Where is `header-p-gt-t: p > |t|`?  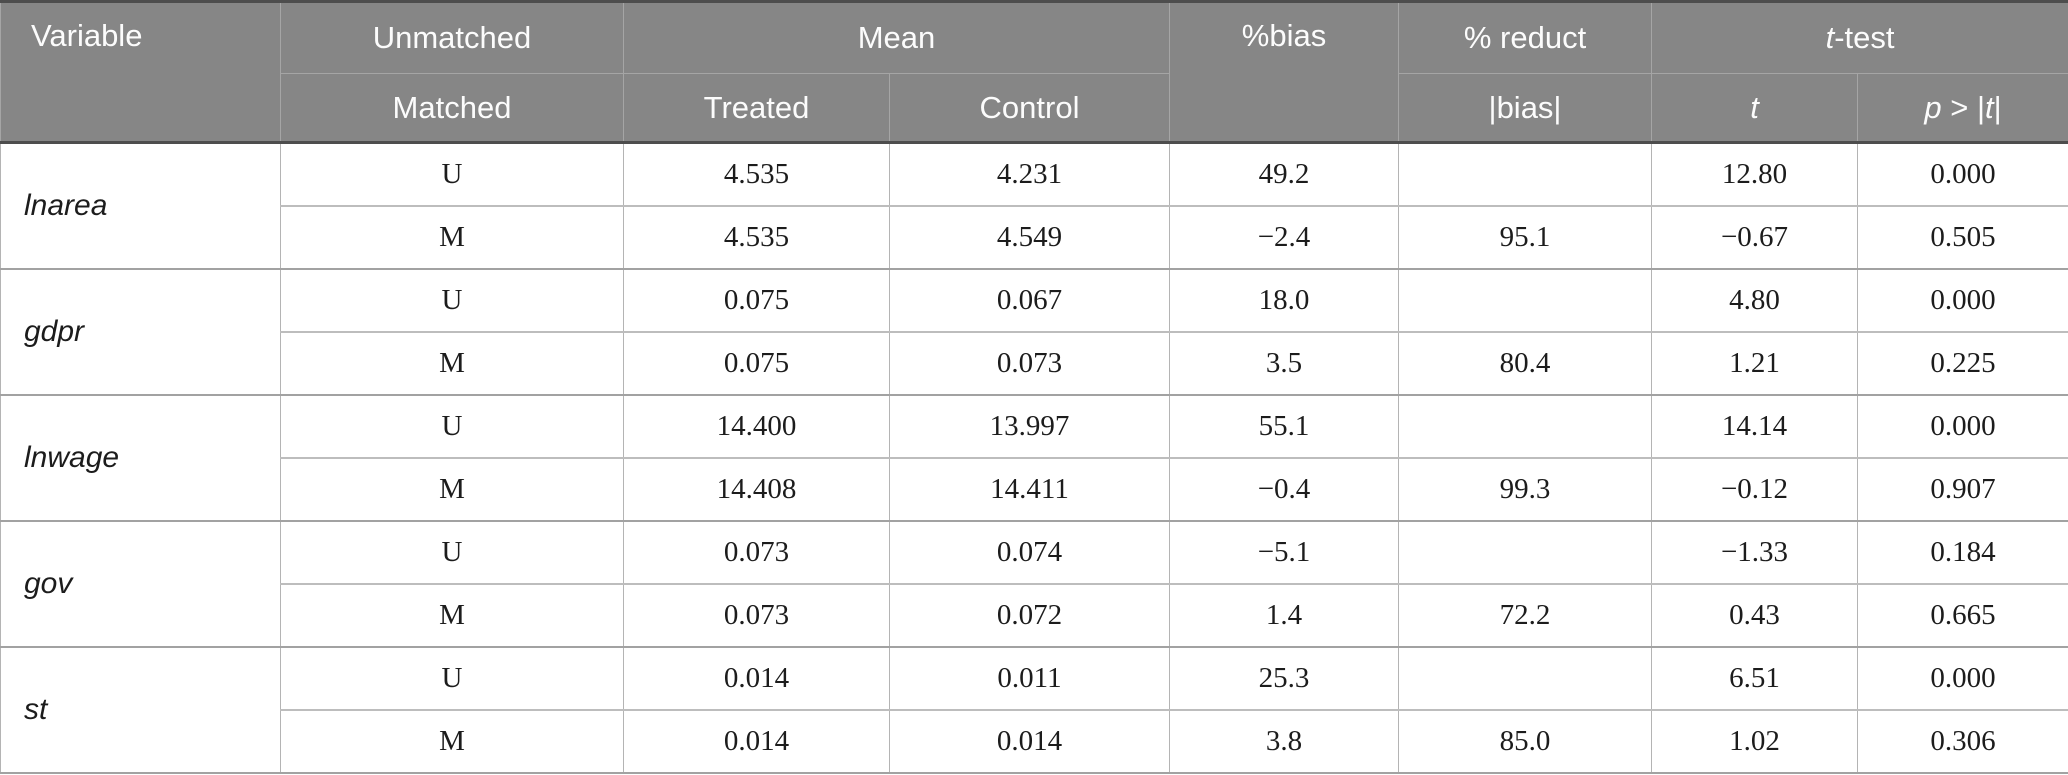
header-p-gt-t: p > |t| is located at coordinates (1962, 108).